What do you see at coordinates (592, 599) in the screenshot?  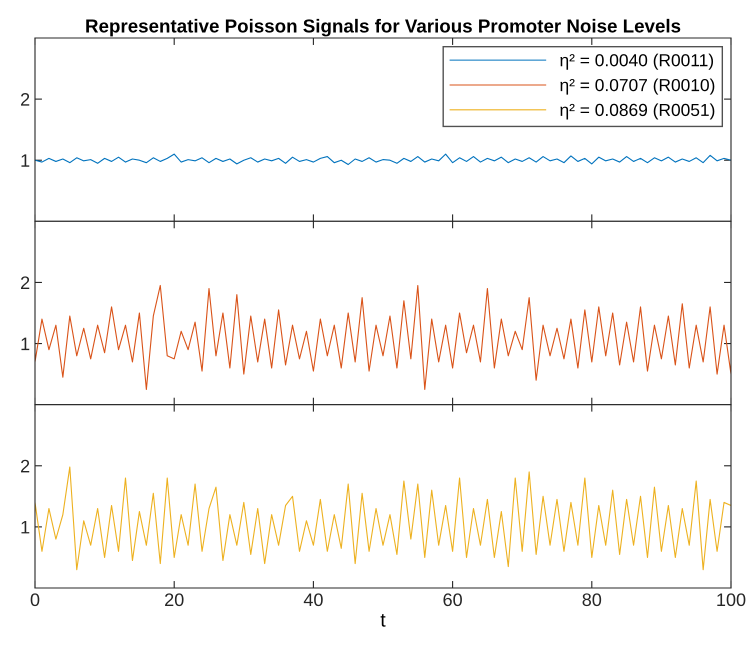 I see `x-tick-label: 80` at bounding box center [592, 599].